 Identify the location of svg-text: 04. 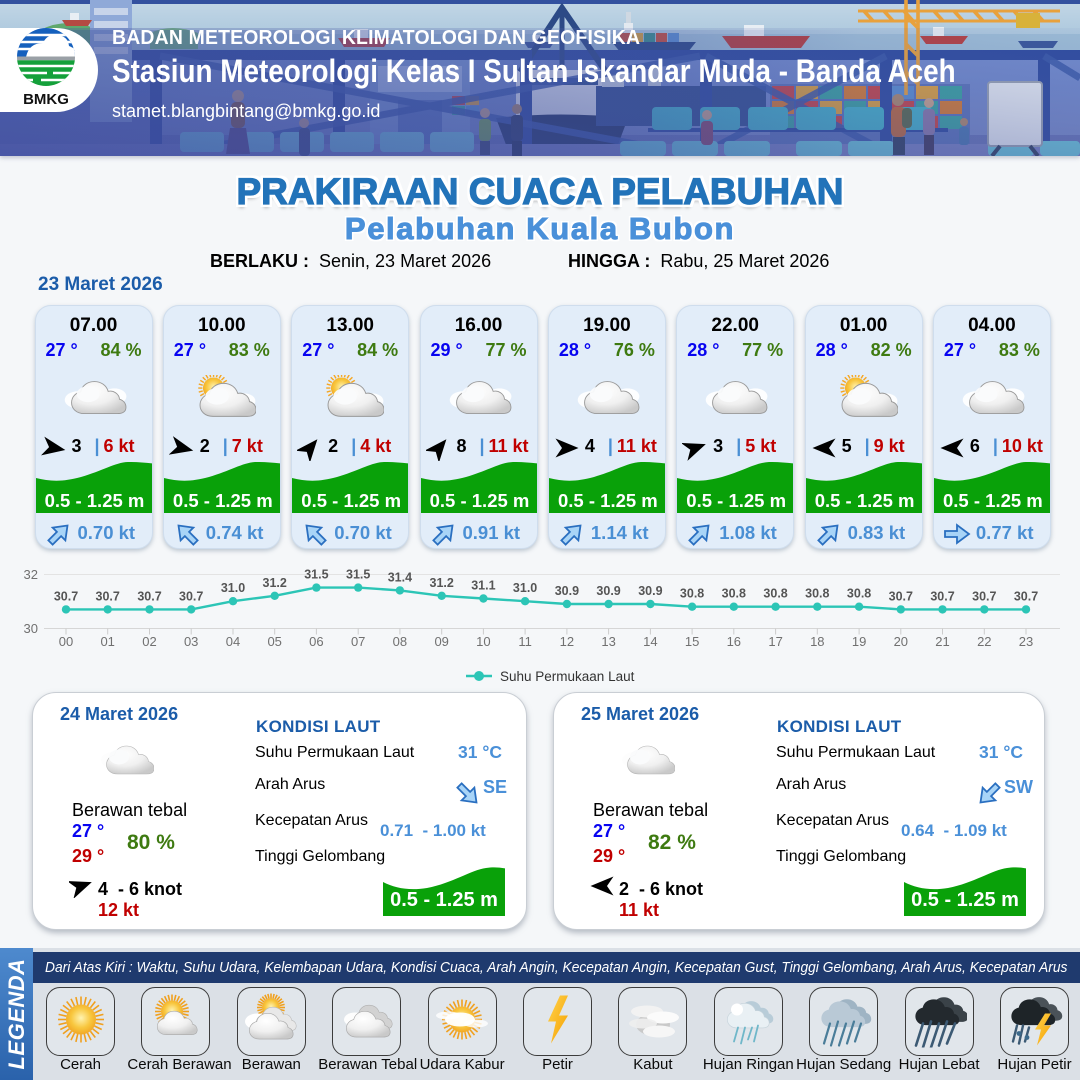
(233, 641).